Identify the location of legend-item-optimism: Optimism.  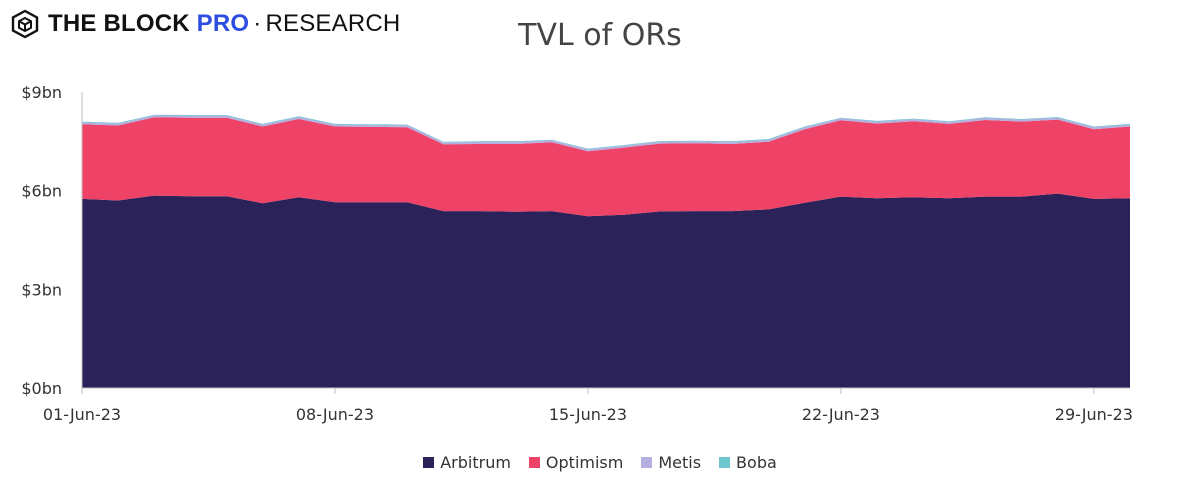
(576, 462).